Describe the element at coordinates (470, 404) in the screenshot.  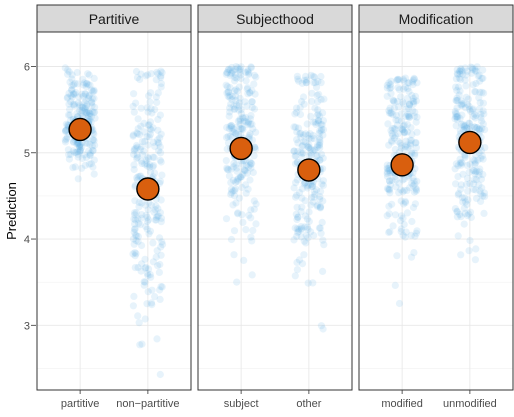
I see `x-tick-label: unmodified` at that location.